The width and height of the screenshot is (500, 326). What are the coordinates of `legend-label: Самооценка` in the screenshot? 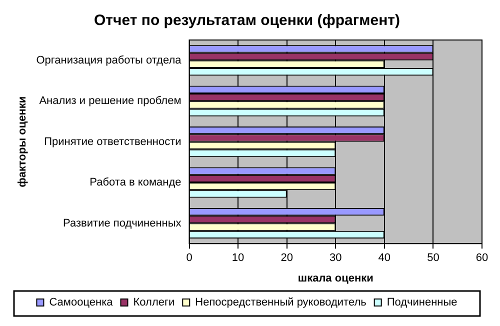 It's located at (81, 302).